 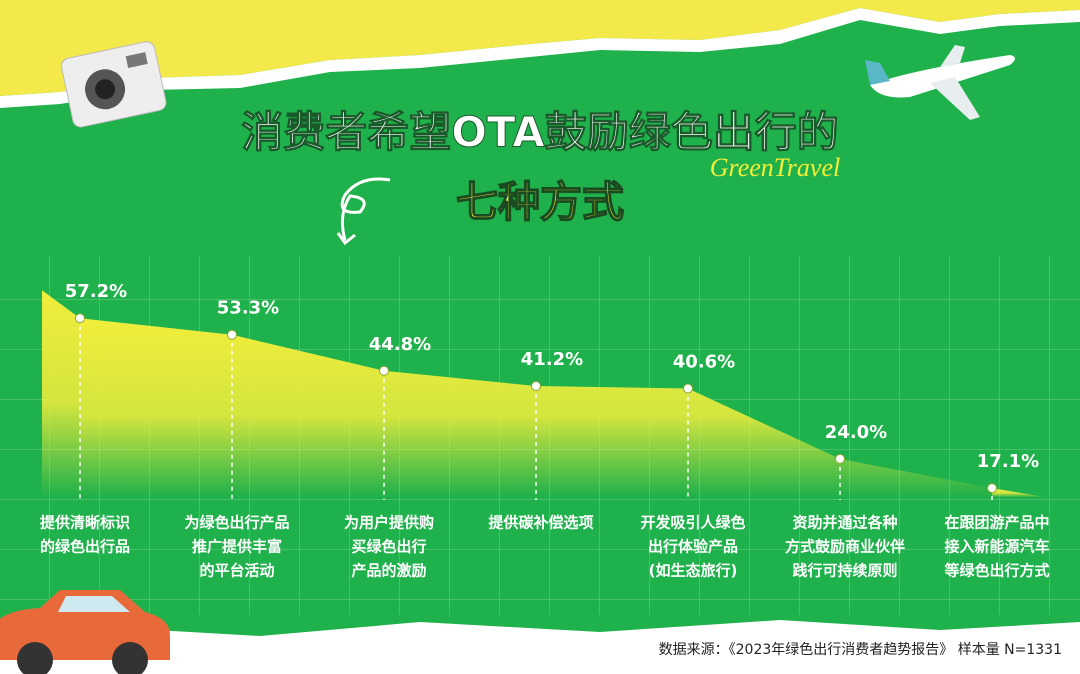 What do you see at coordinates (996, 523) in the screenshot?
I see `x-tick-label: 在跟团游产品中` at bounding box center [996, 523].